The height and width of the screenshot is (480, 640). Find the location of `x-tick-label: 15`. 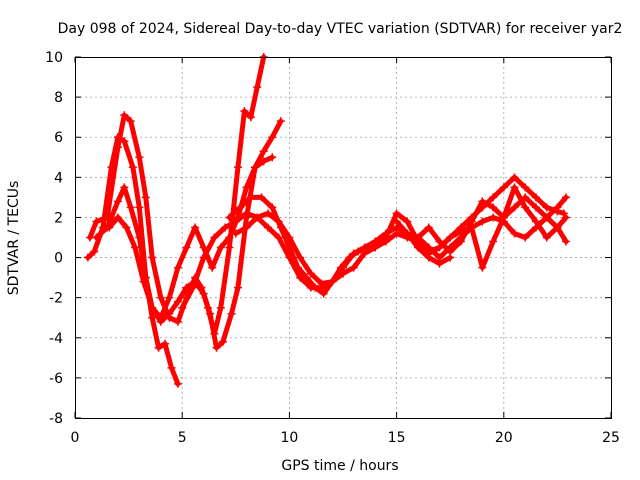

x-tick-label: 15 is located at coordinates (397, 438).